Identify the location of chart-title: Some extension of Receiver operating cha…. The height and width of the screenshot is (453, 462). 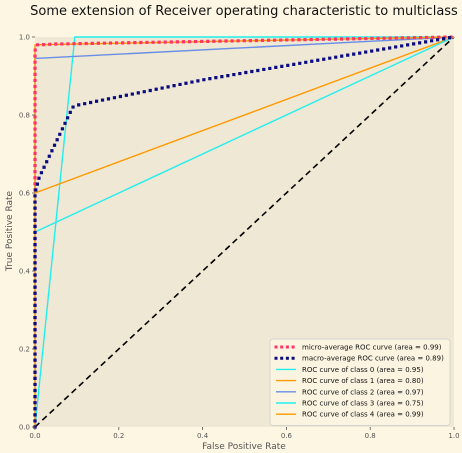
(244, 11).